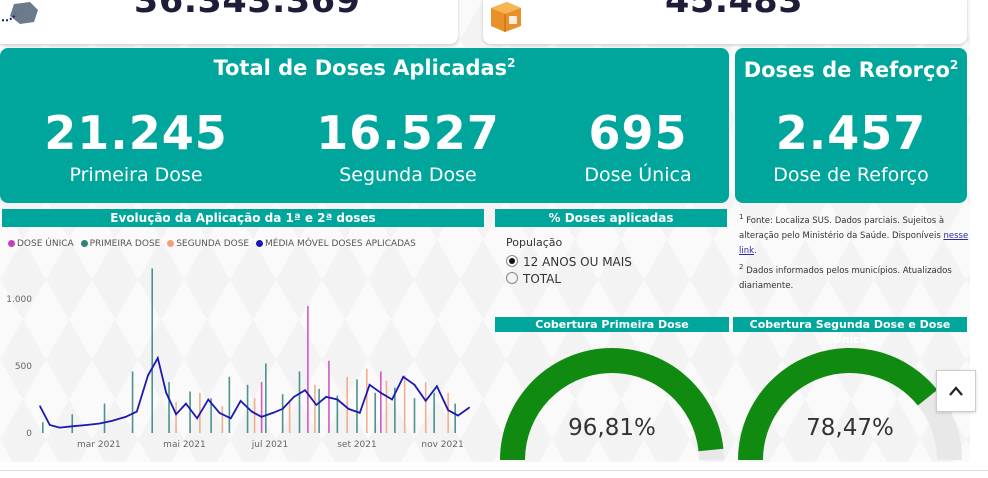 The height and width of the screenshot is (478, 988). What do you see at coordinates (340, 244) in the screenshot?
I see `legend-label-media-movel: MÉDIA MÓVEL DOSES APLICADAS` at bounding box center [340, 244].